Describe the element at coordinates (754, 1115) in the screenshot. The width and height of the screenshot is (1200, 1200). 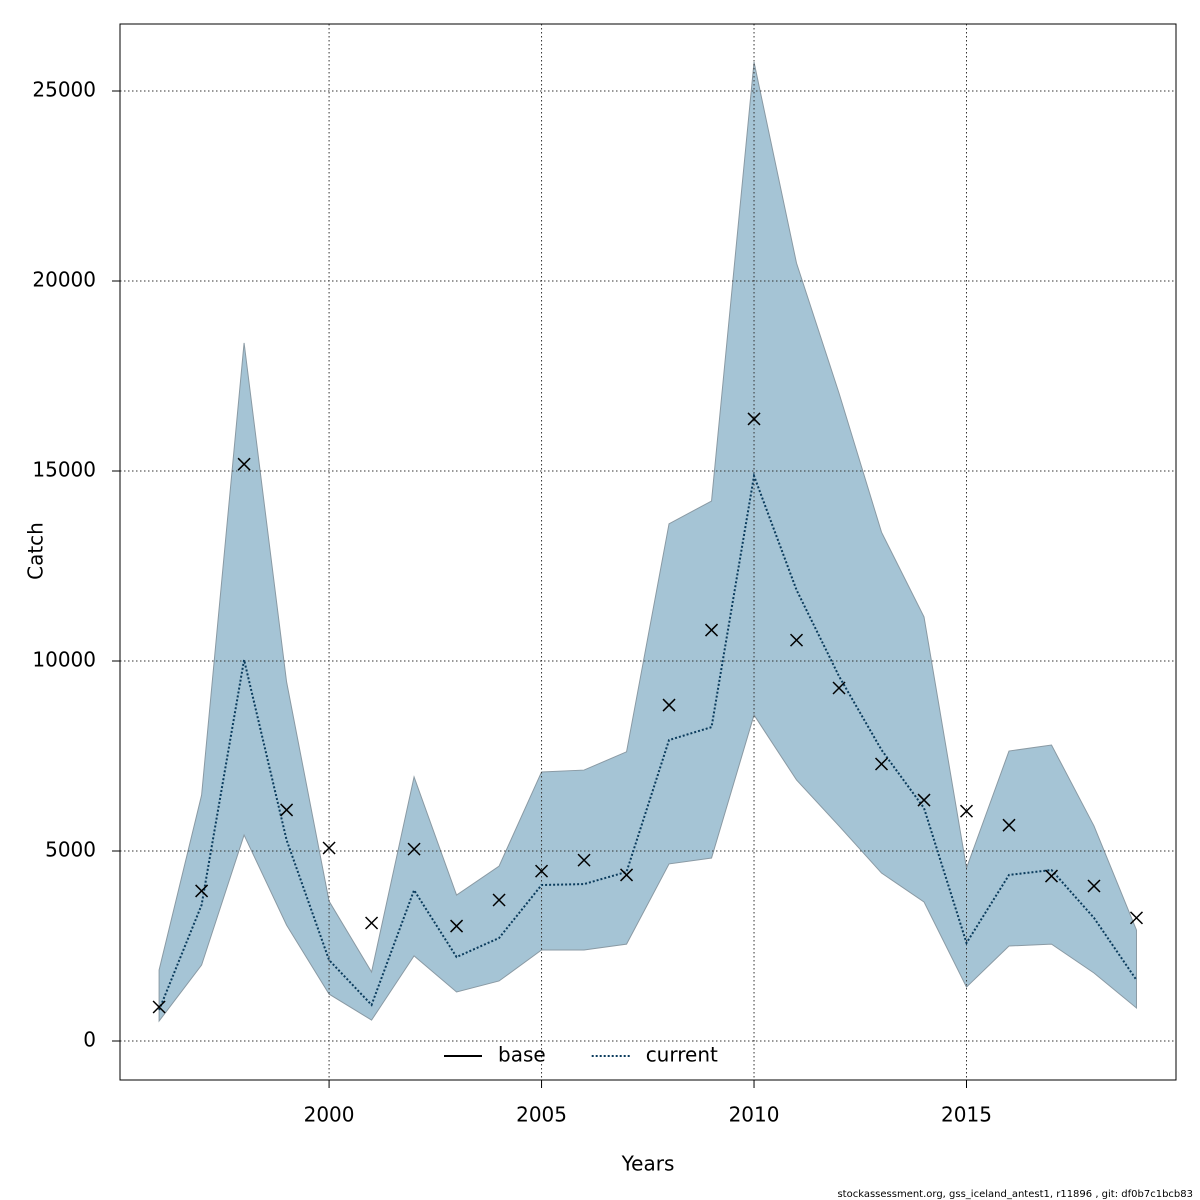
I see `x-tick-label: 2010` at that location.